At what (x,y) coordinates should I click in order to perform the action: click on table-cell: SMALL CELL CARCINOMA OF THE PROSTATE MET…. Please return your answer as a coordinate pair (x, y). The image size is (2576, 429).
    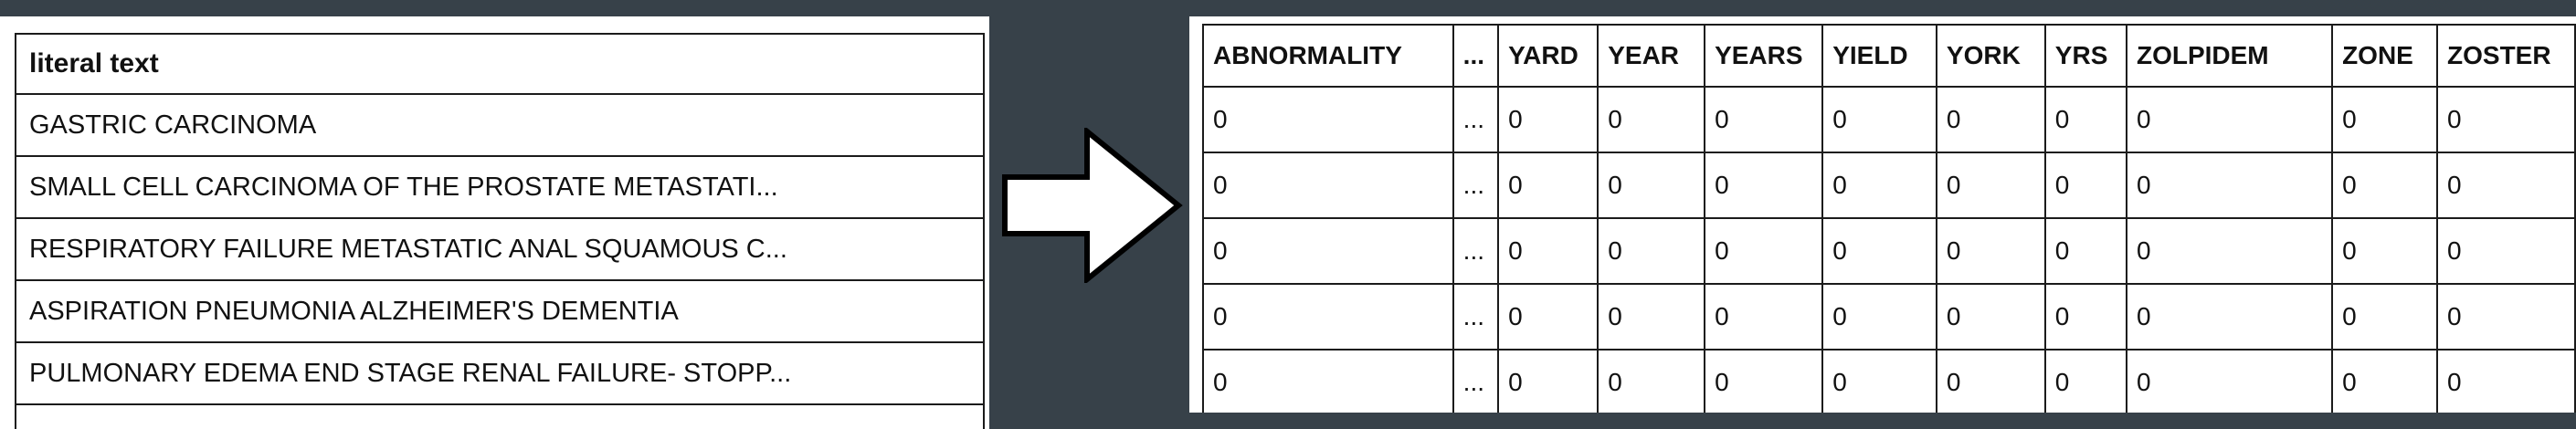
    Looking at the image, I should click on (500, 187).